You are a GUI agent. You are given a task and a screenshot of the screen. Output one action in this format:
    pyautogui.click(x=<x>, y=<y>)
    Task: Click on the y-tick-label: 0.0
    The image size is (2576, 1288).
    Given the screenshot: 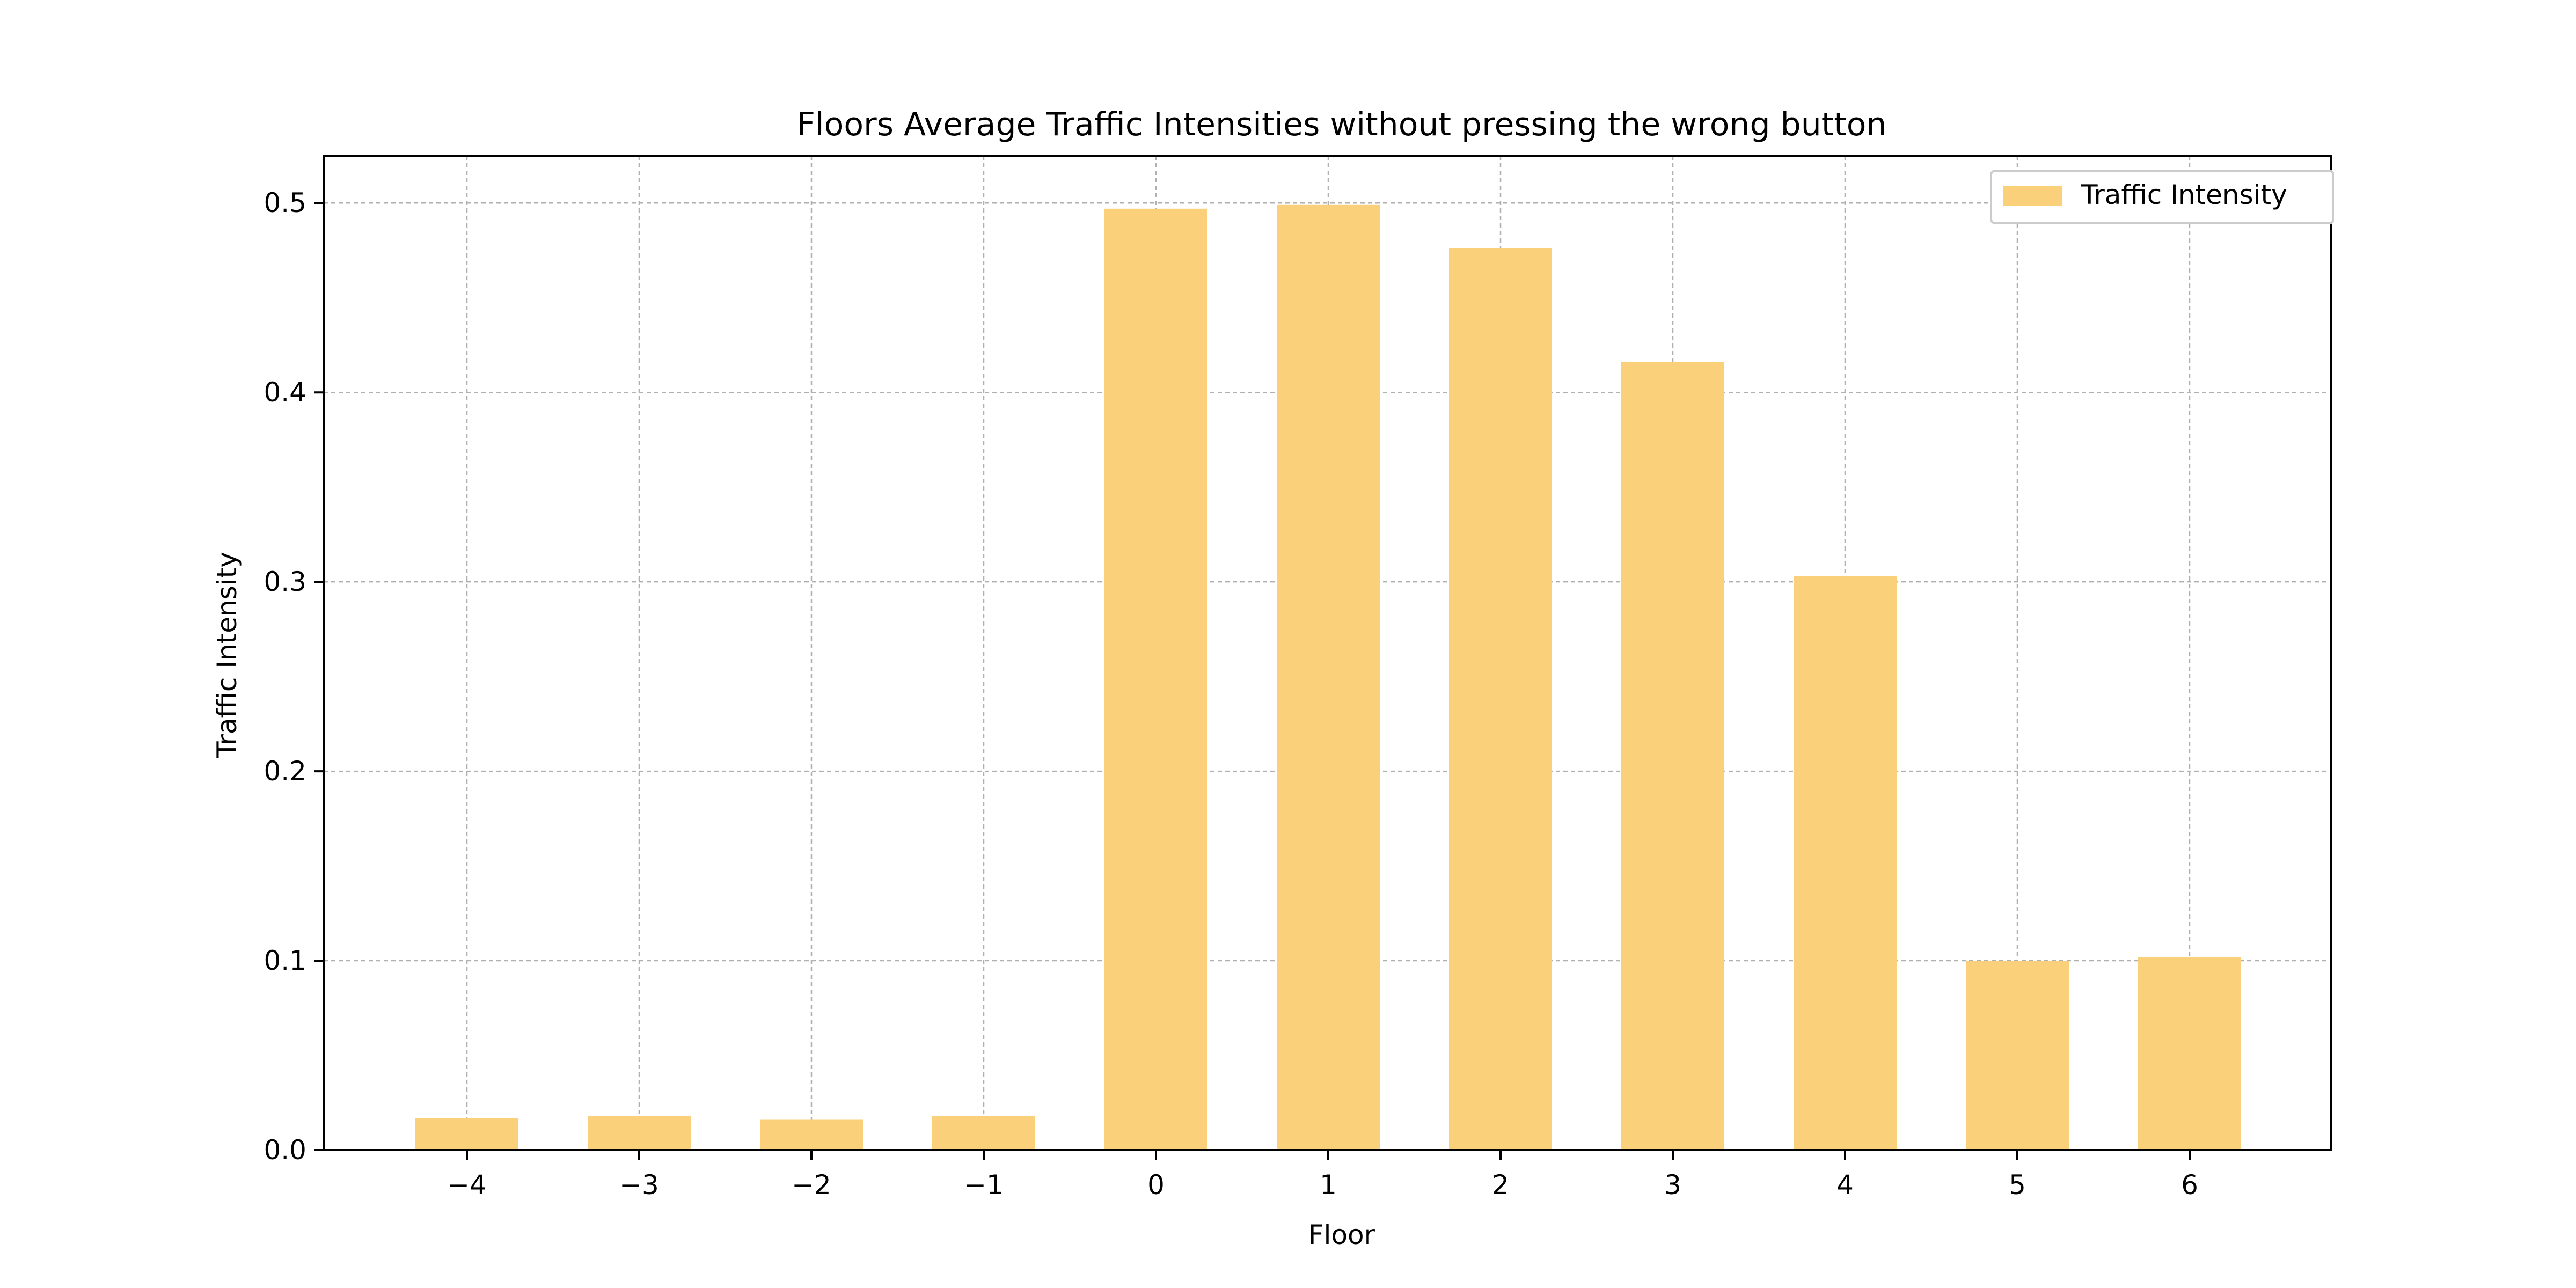 What is the action you would take?
    pyautogui.click(x=285, y=1150)
    